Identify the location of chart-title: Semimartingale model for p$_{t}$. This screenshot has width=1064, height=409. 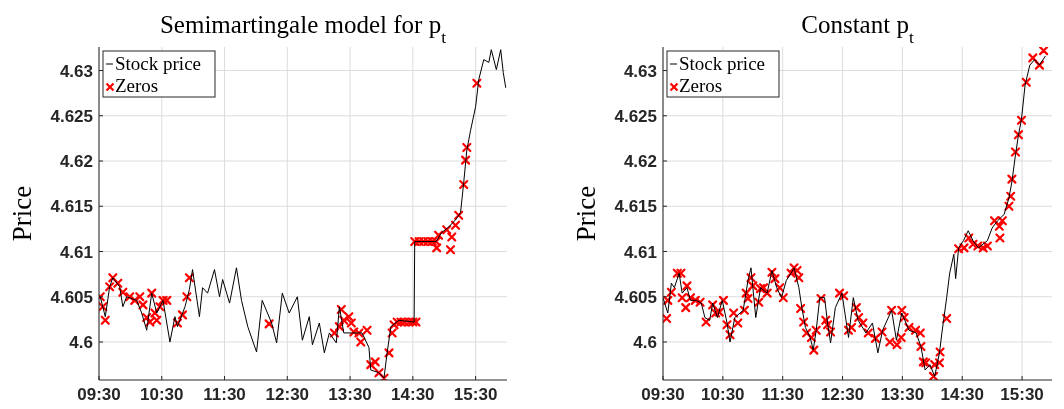
(303, 29).